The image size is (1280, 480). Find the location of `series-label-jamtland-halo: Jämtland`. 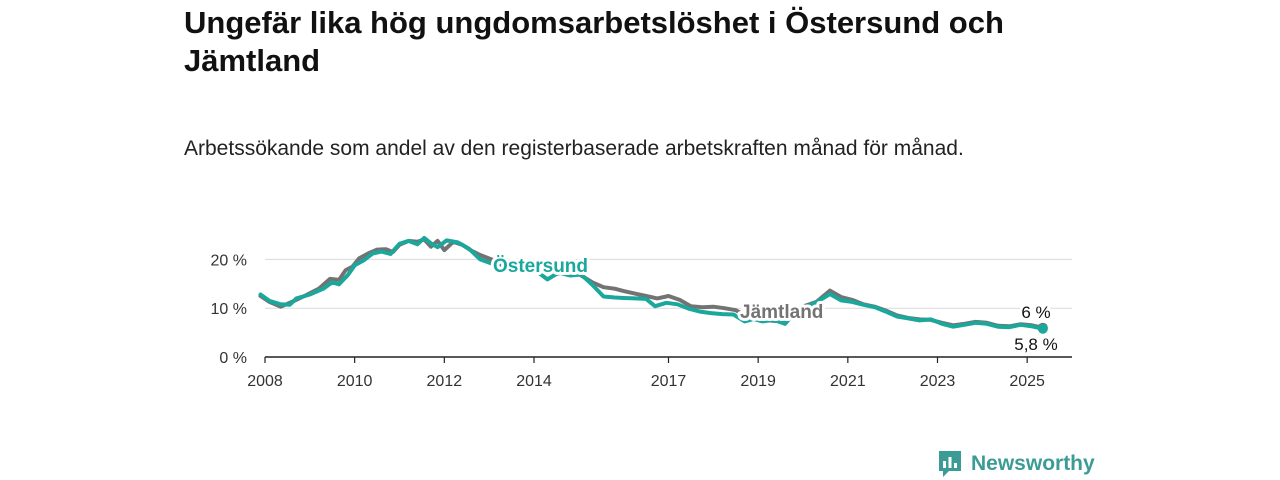

series-label-jamtland-halo: Jämtland is located at coordinates (781, 312).